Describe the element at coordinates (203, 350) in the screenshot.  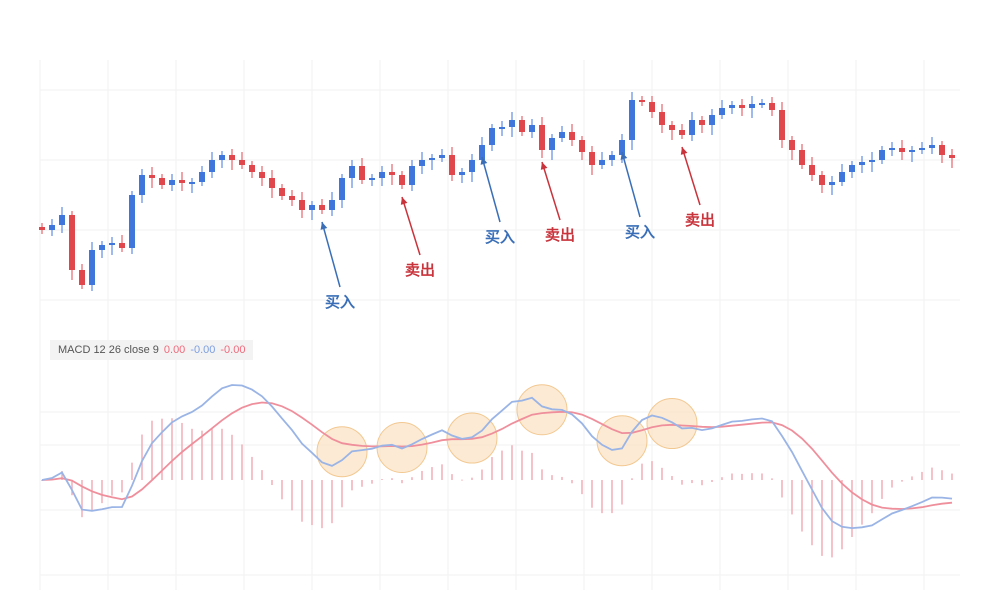
I see `macd-legend-macd: -0.00` at that location.